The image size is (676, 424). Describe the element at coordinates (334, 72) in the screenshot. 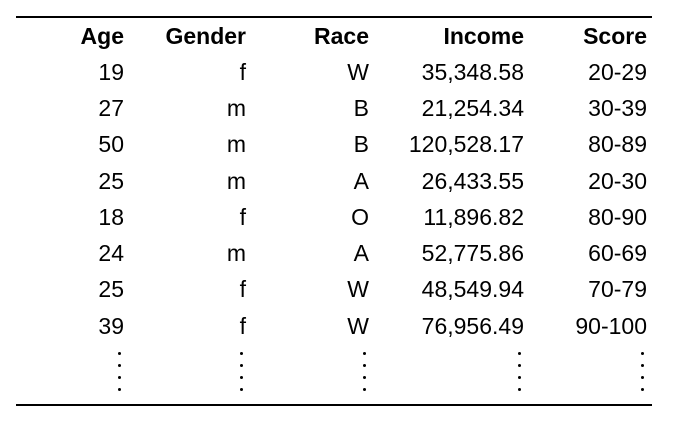

I see `table-row: 19 f W 35,348.58 20-29` at that location.